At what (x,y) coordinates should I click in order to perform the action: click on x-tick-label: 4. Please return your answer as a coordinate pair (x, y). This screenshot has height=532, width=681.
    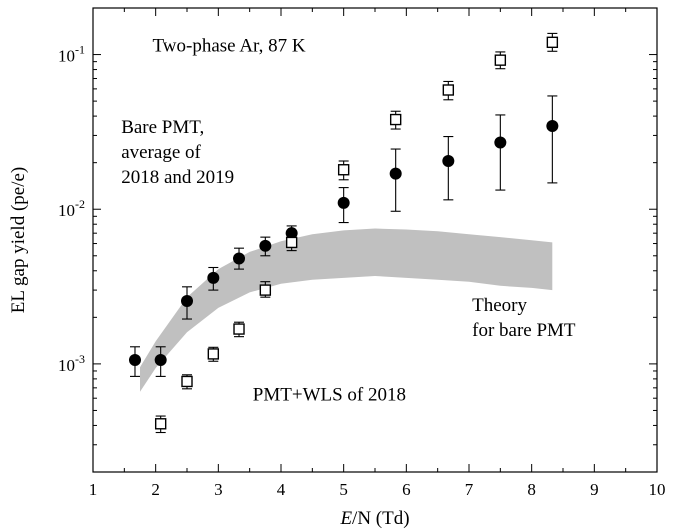
    Looking at the image, I should click on (281, 489).